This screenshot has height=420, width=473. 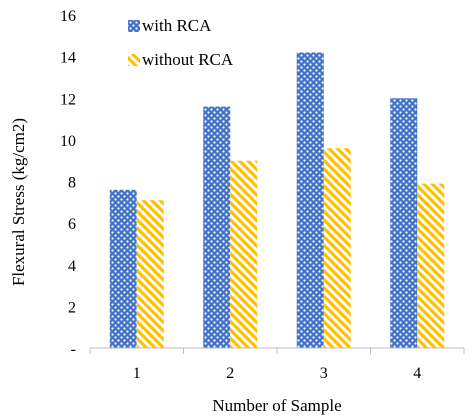 I want to click on y-tick-label: 12, so click(x=68, y=99).